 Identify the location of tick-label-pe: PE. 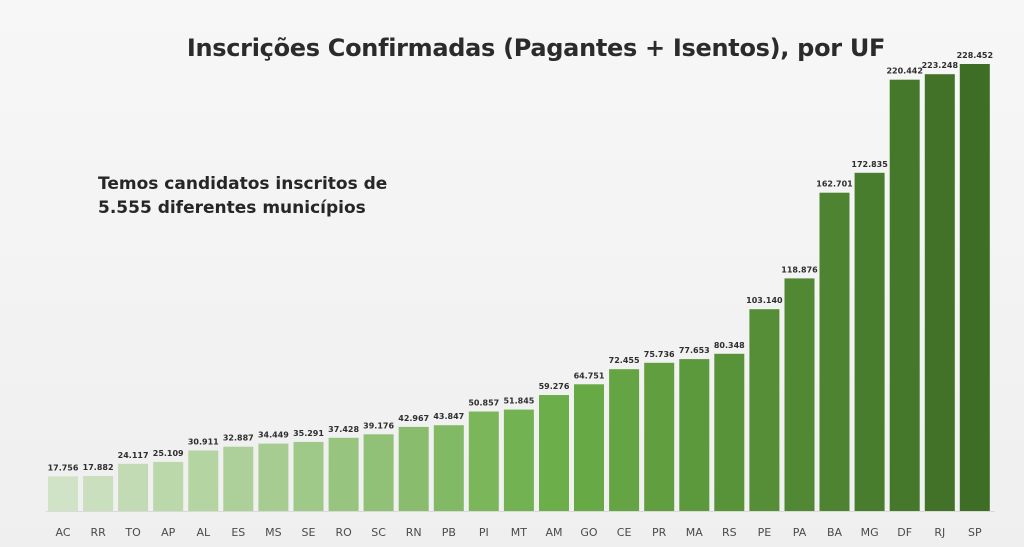
(765, 532).